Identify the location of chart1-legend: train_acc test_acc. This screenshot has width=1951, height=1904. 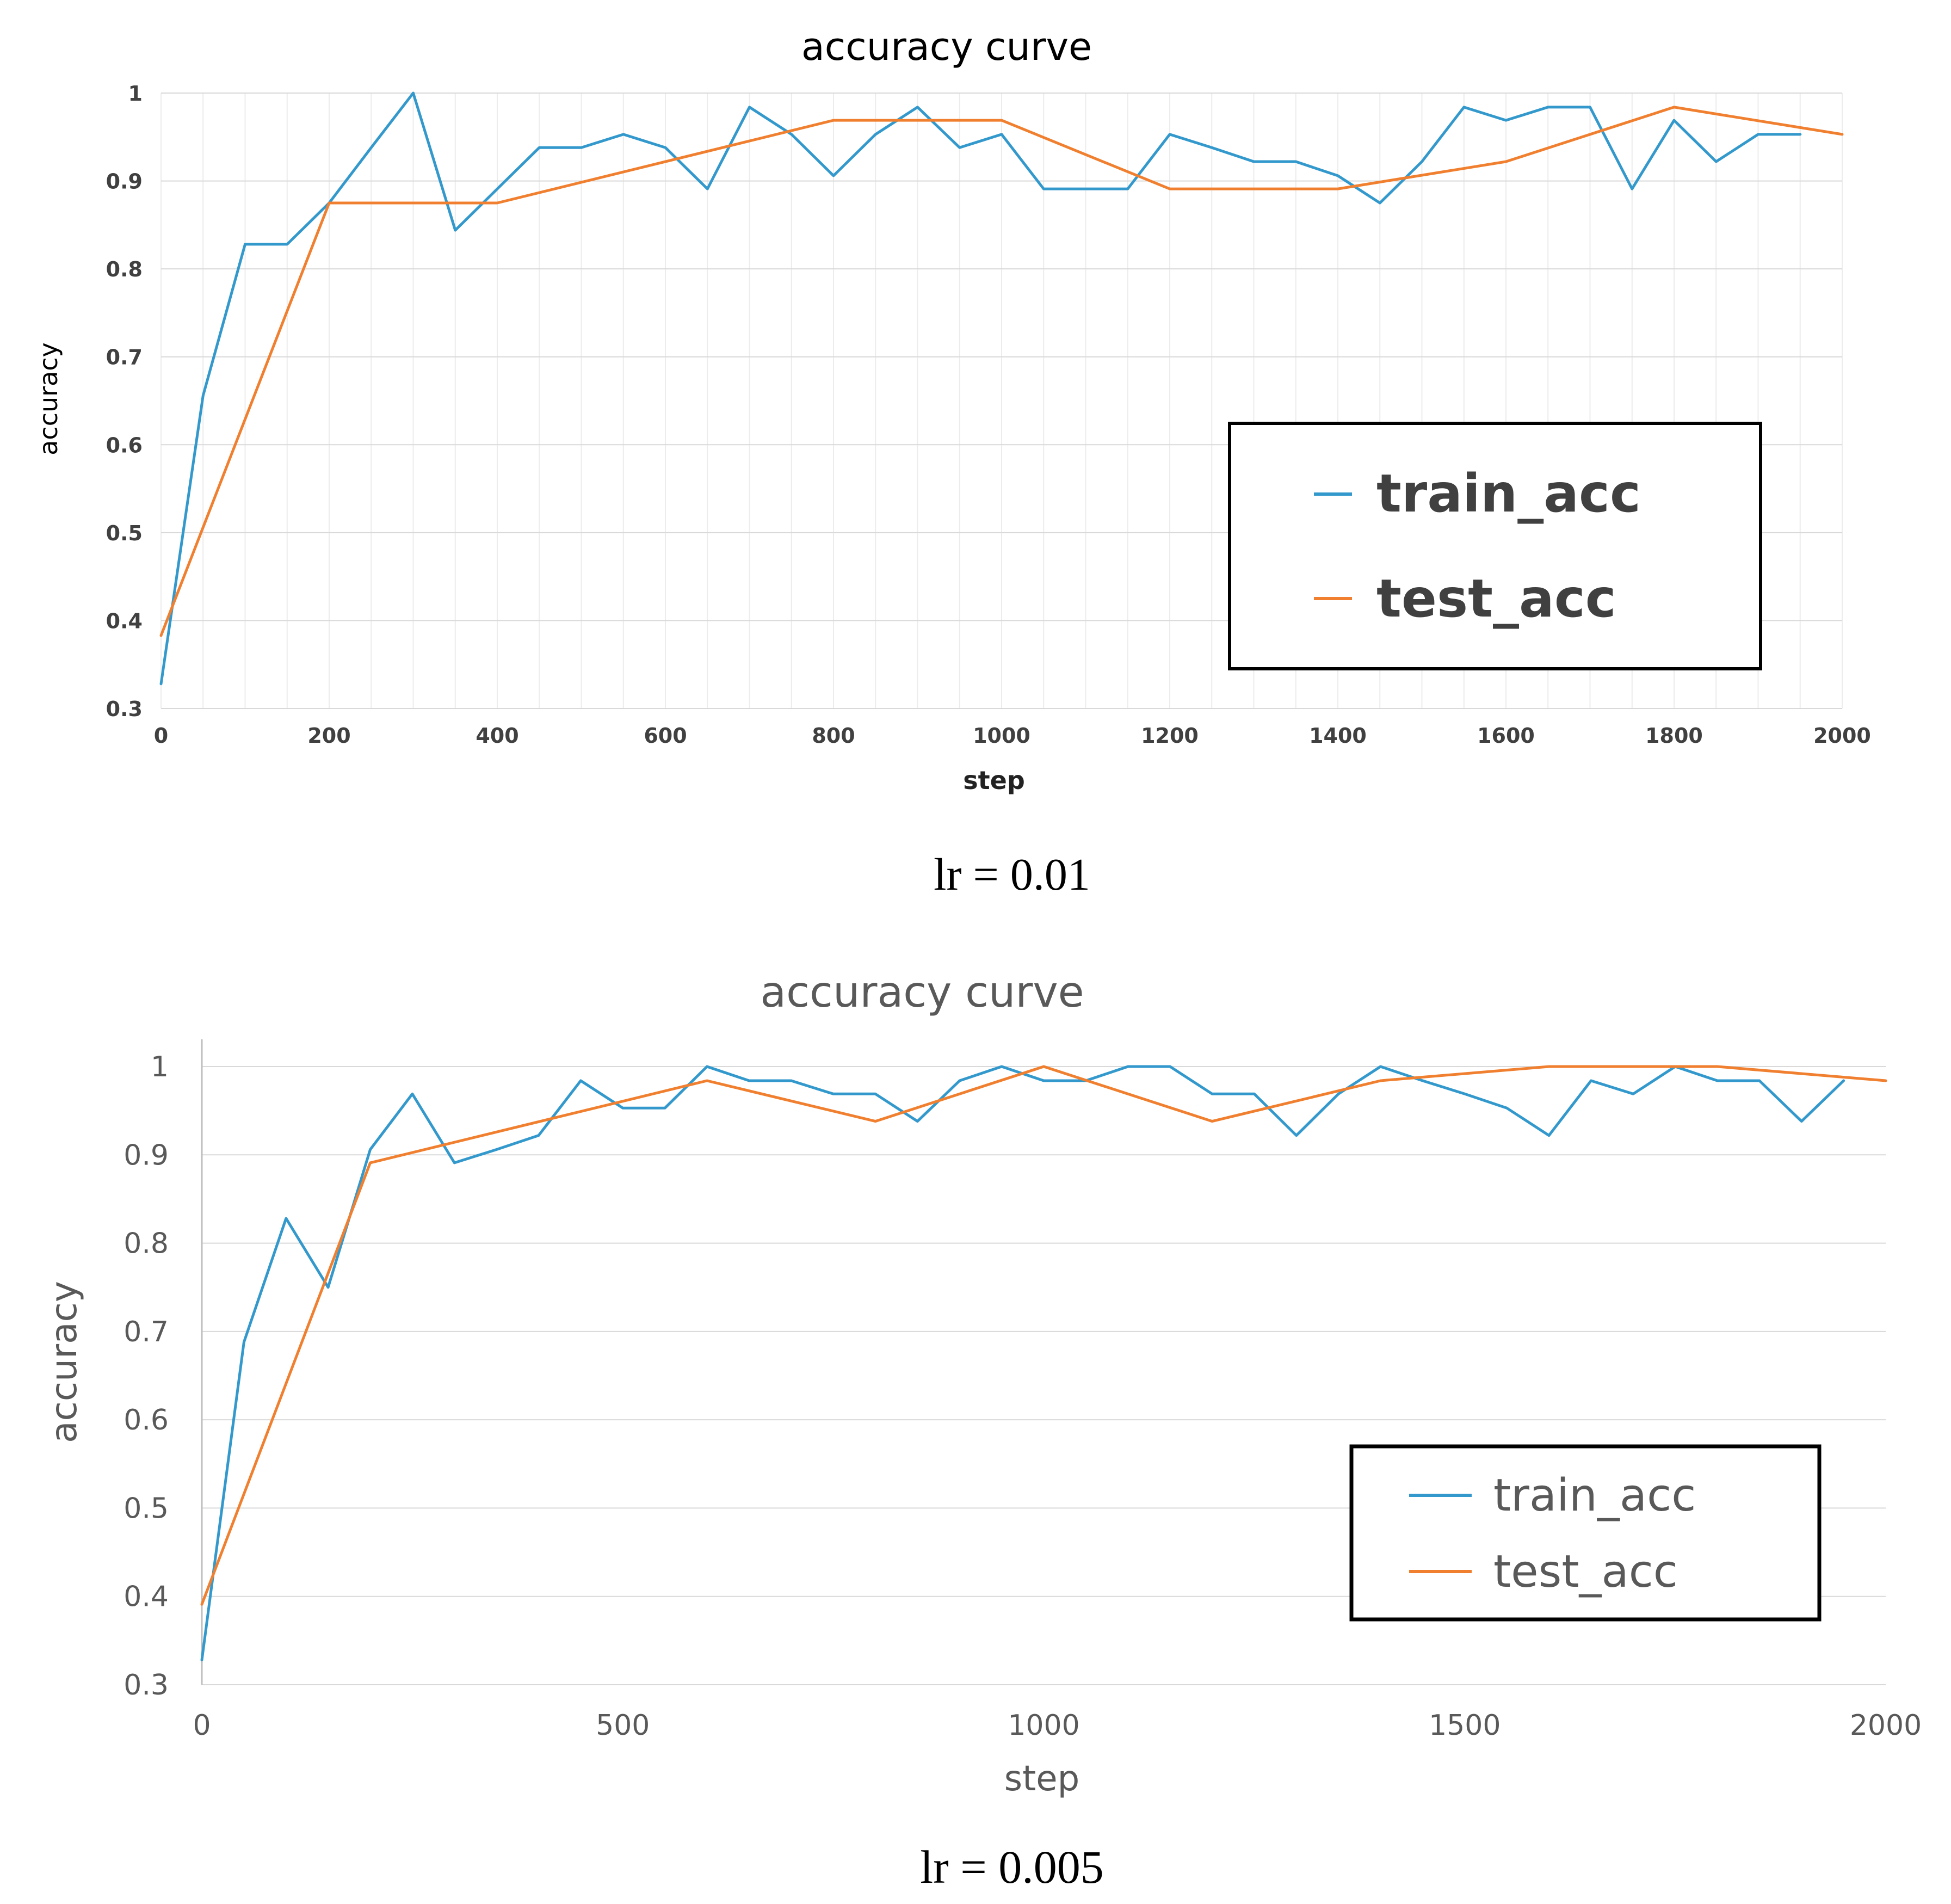
(1495, 546).